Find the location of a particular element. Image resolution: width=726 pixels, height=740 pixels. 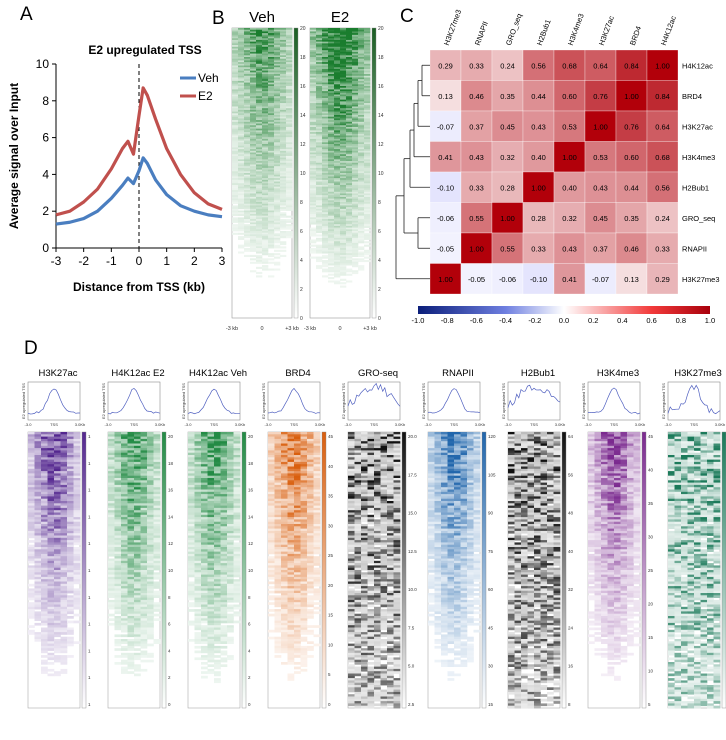

colorbar-tick: 10 is located at coordinates (171, 570).